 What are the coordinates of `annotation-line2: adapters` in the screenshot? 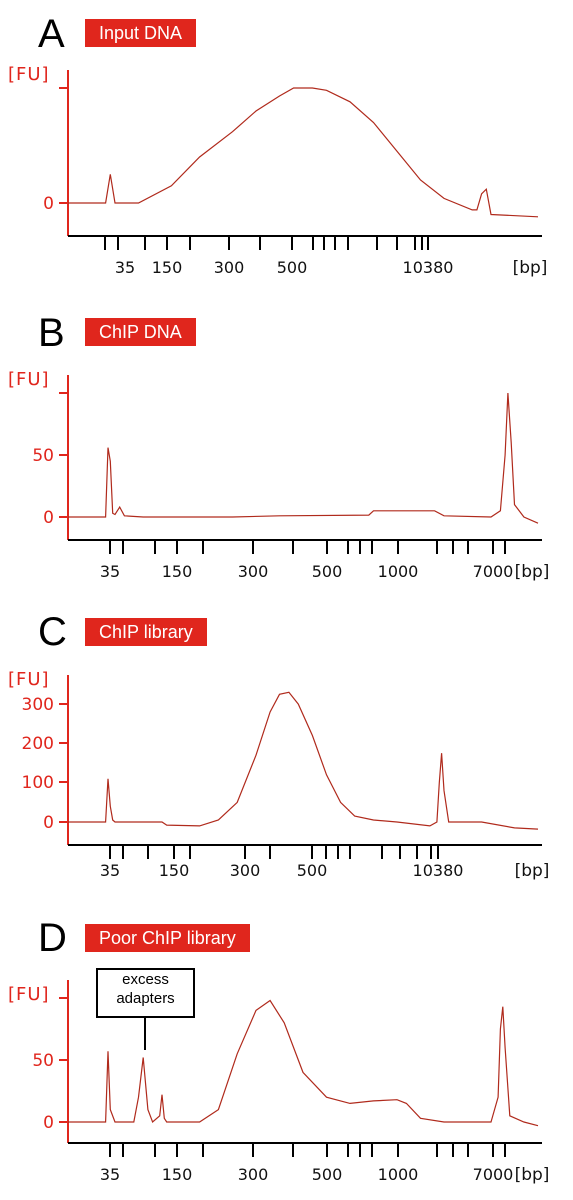 It's located at (145, 998).